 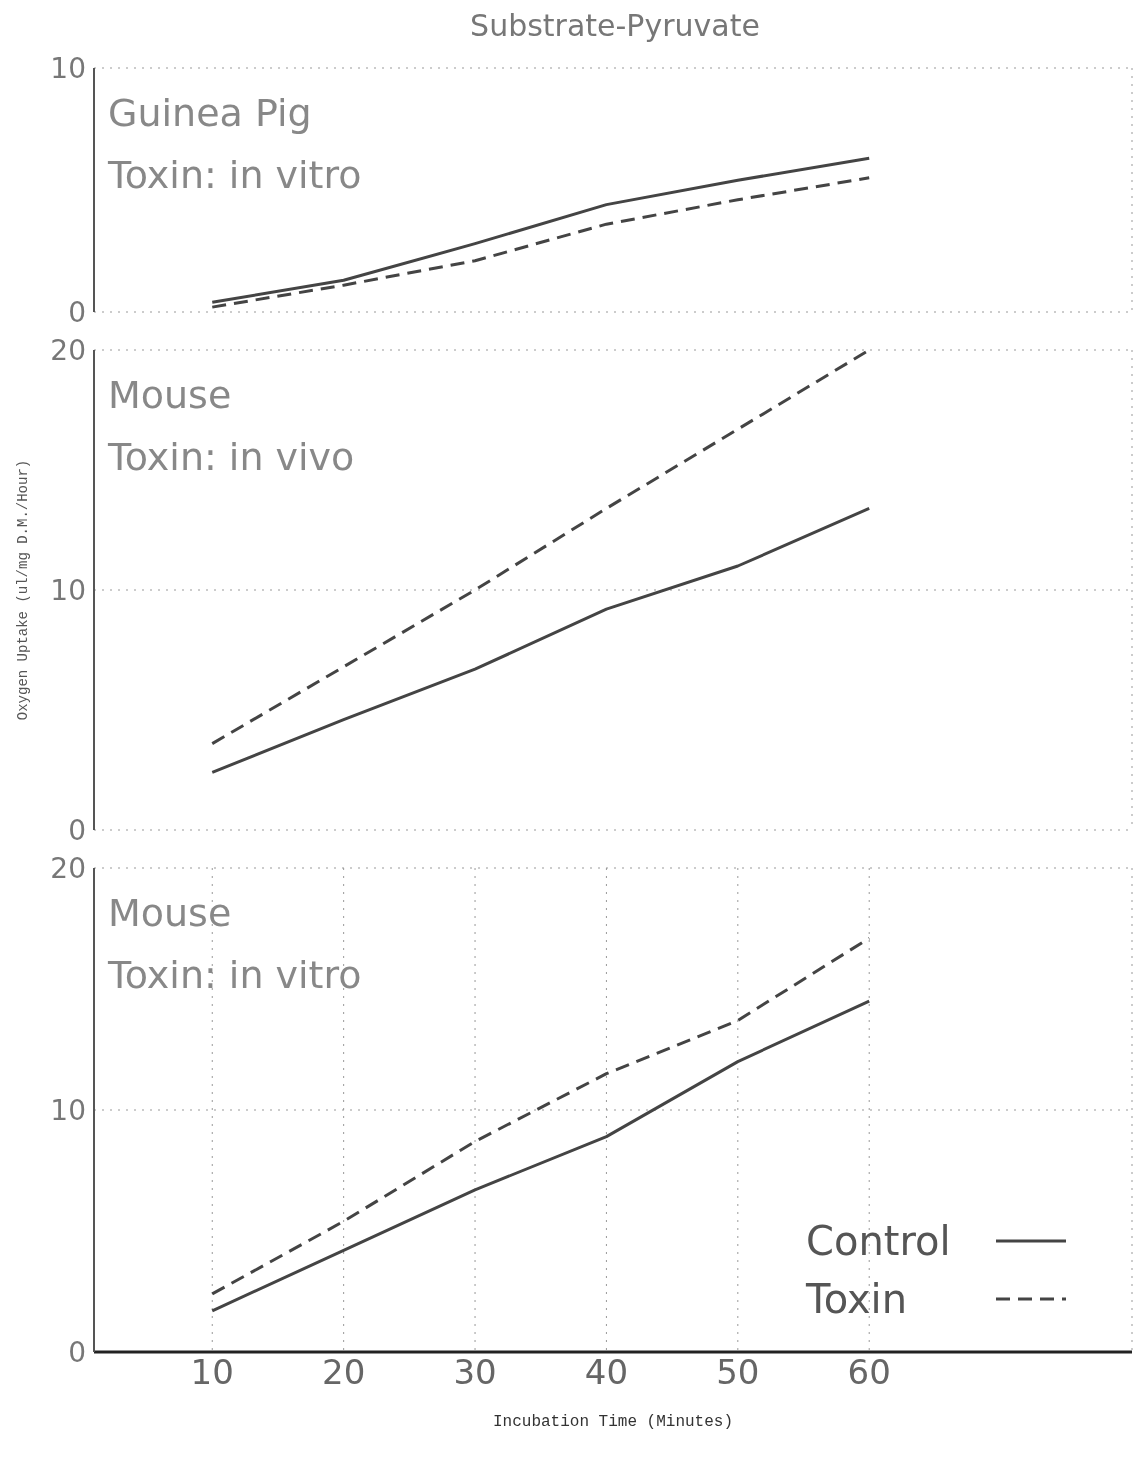 What do you see at coordinates (615, 26) in the screenshot?
I see `chart-title: Substrate-Pyruvate` at bounding box center [615, 26].